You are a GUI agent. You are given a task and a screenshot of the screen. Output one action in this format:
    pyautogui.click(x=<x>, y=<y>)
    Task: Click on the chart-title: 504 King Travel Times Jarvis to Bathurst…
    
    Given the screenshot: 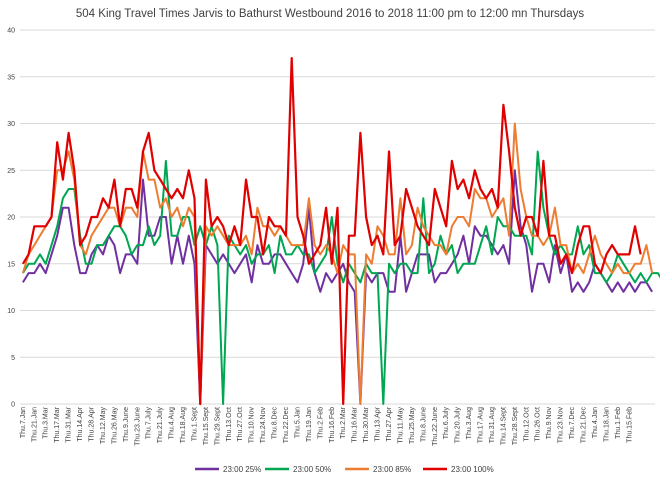 What is the action you would take?
    pyautogui.click(x=330, y=14)
    